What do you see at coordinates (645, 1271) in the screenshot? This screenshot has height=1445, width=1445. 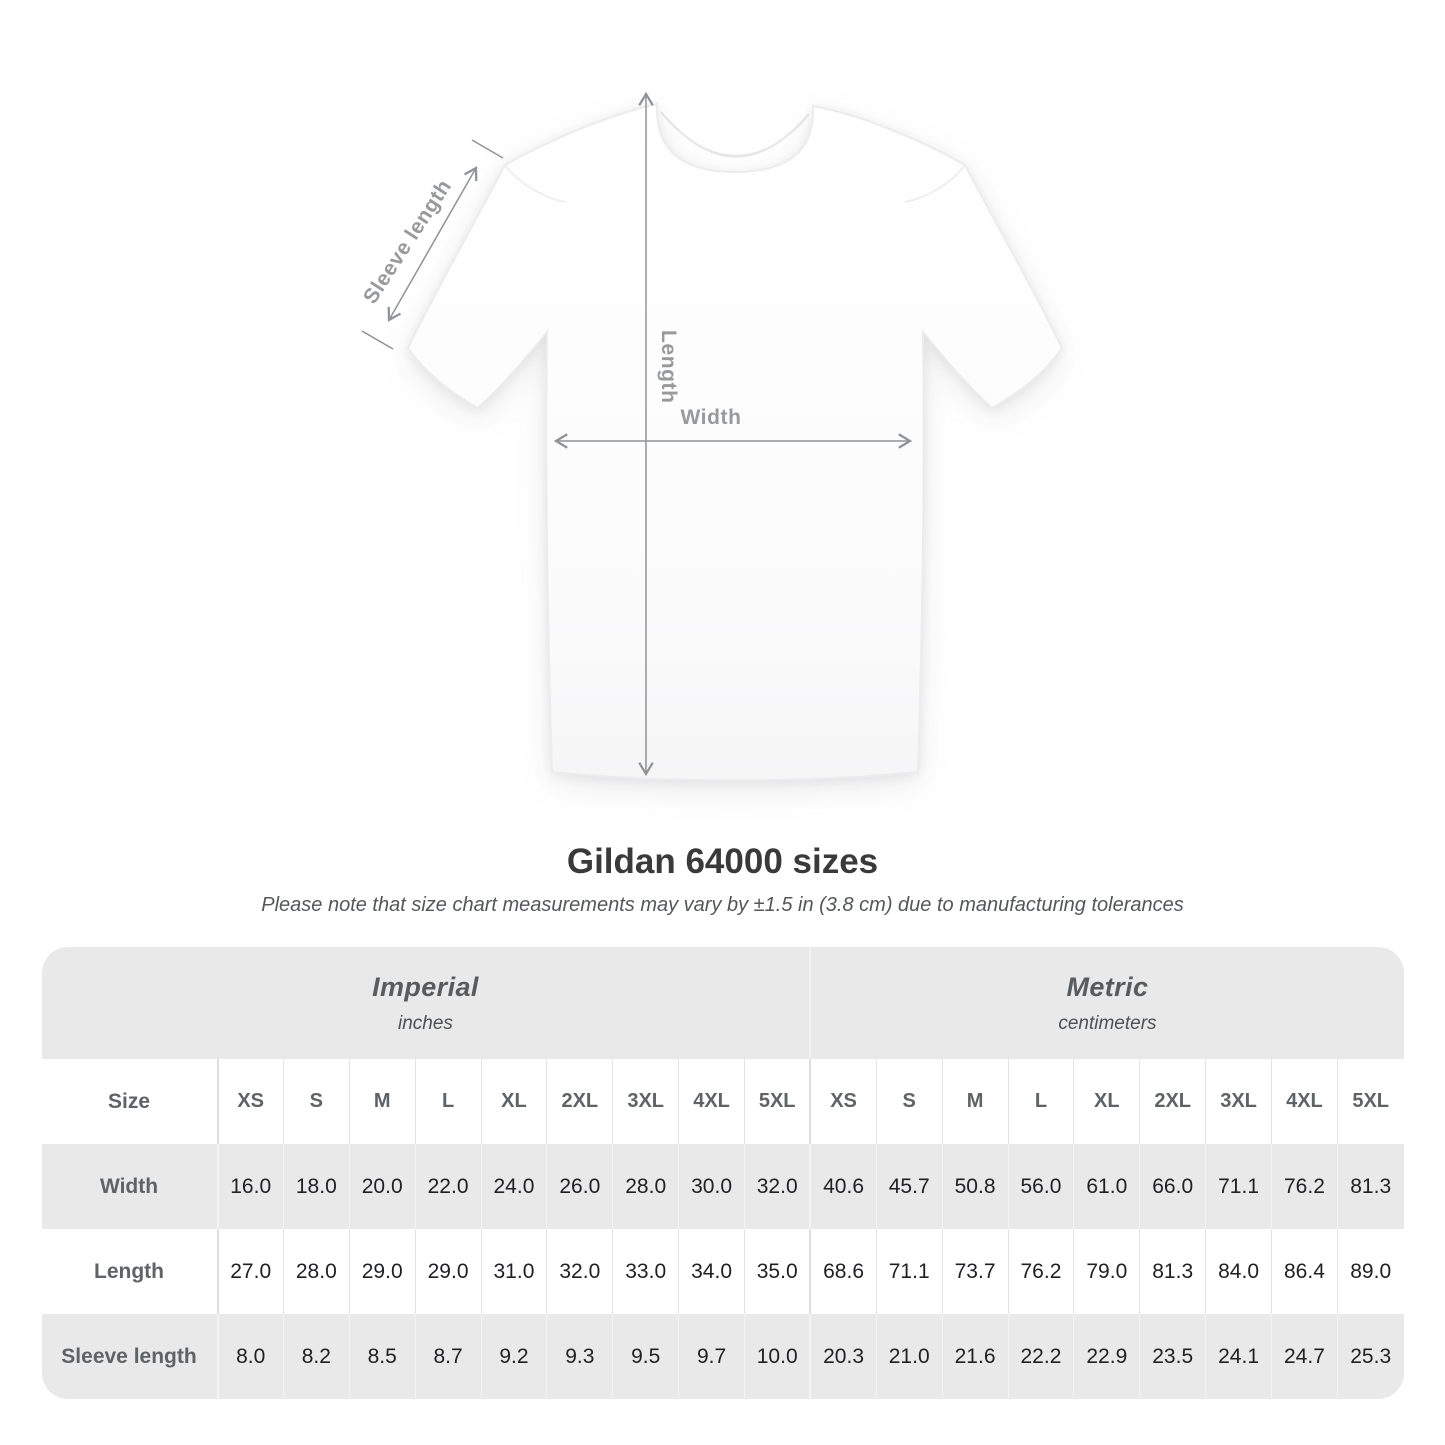 I see `measurement-cell: 33.0` at bounding box center [645, 1271].